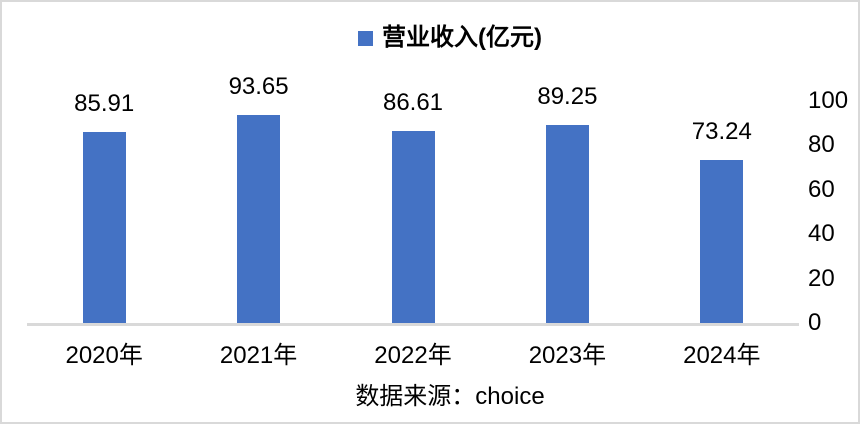 This screenshot has height=424, width=860. What do you see at coordinates (450, 396) in the screenshot?
I see `source-note: 数据来源：choice` at bounding box center [450, 396].